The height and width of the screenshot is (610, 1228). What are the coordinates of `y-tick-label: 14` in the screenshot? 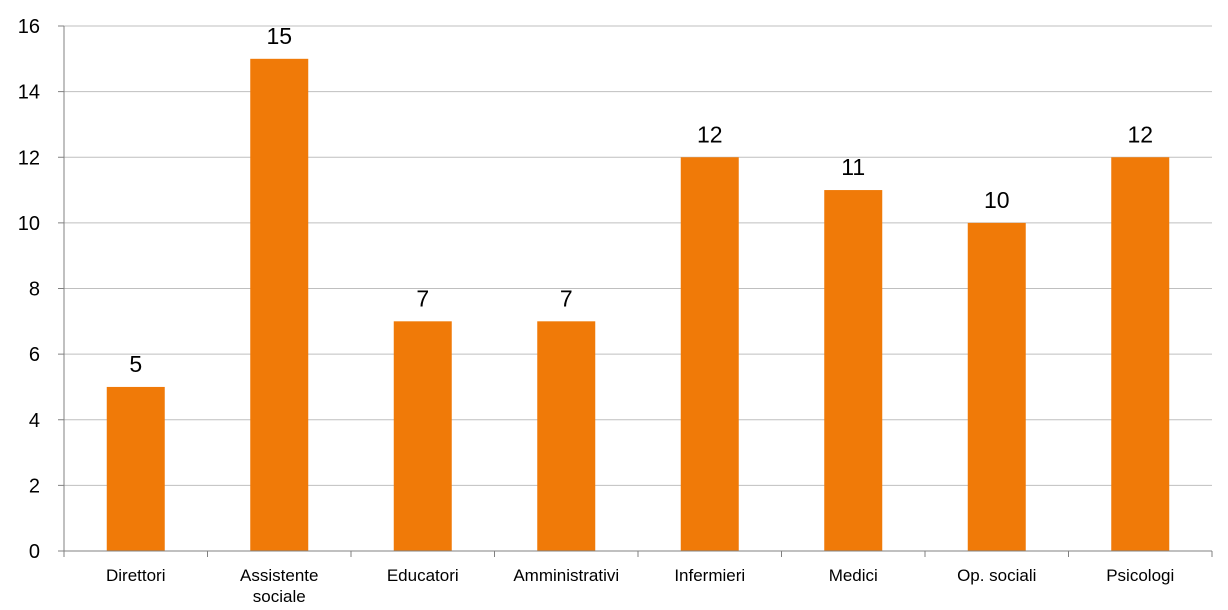 It's located at (29, 93).